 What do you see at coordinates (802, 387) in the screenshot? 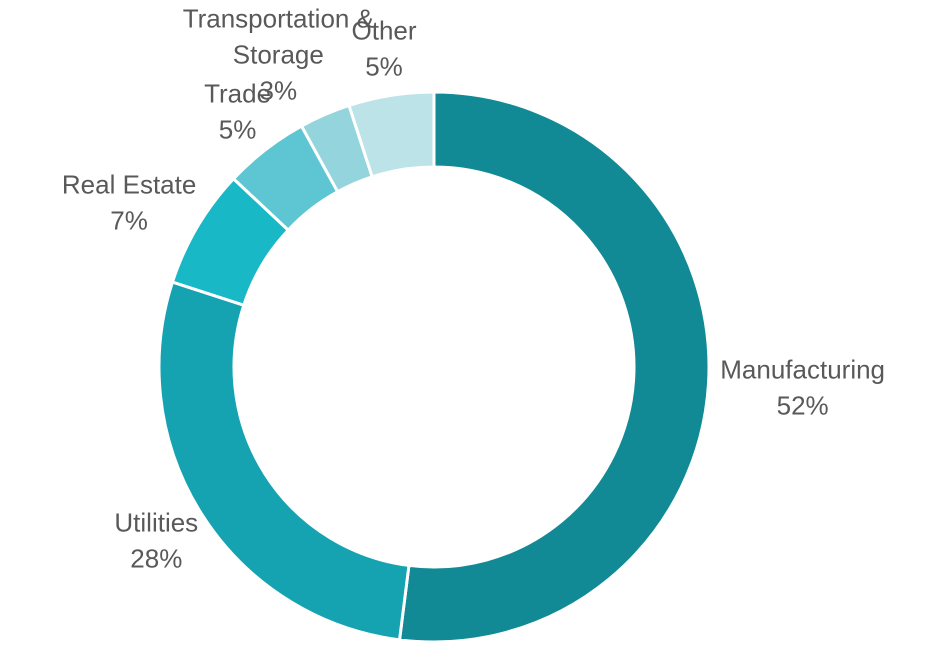
I see `slice-label: Manufacturing 52%` at bounding box center [802, 387].